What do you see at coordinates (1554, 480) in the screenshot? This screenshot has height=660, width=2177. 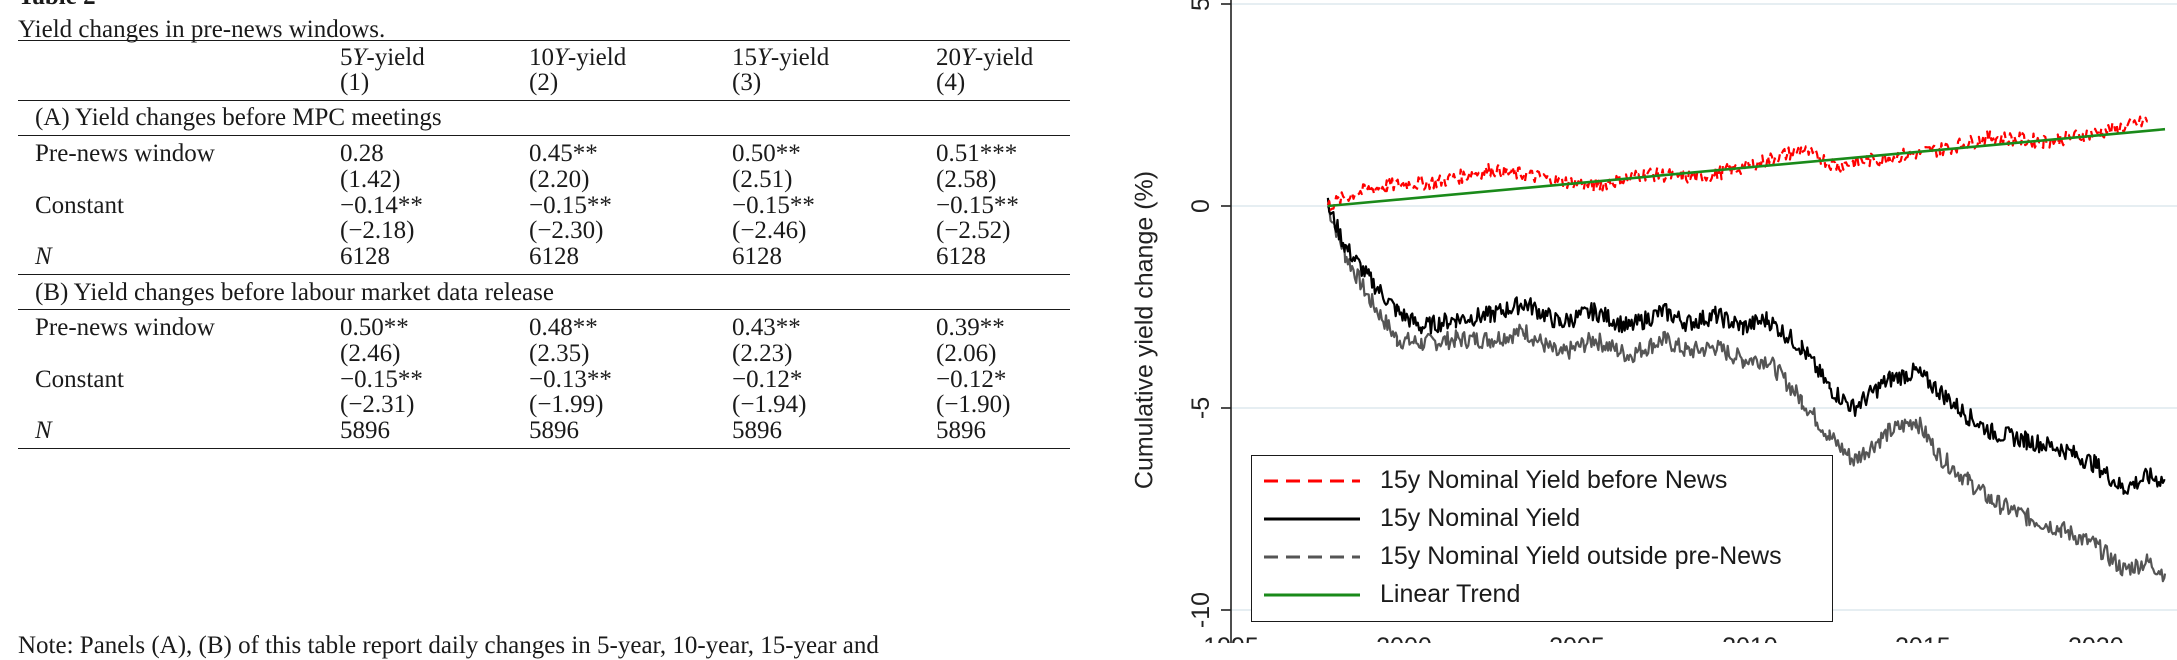 I see `legend-label: 15y Nominal Yield before News` at bounding box center [1554, 480].